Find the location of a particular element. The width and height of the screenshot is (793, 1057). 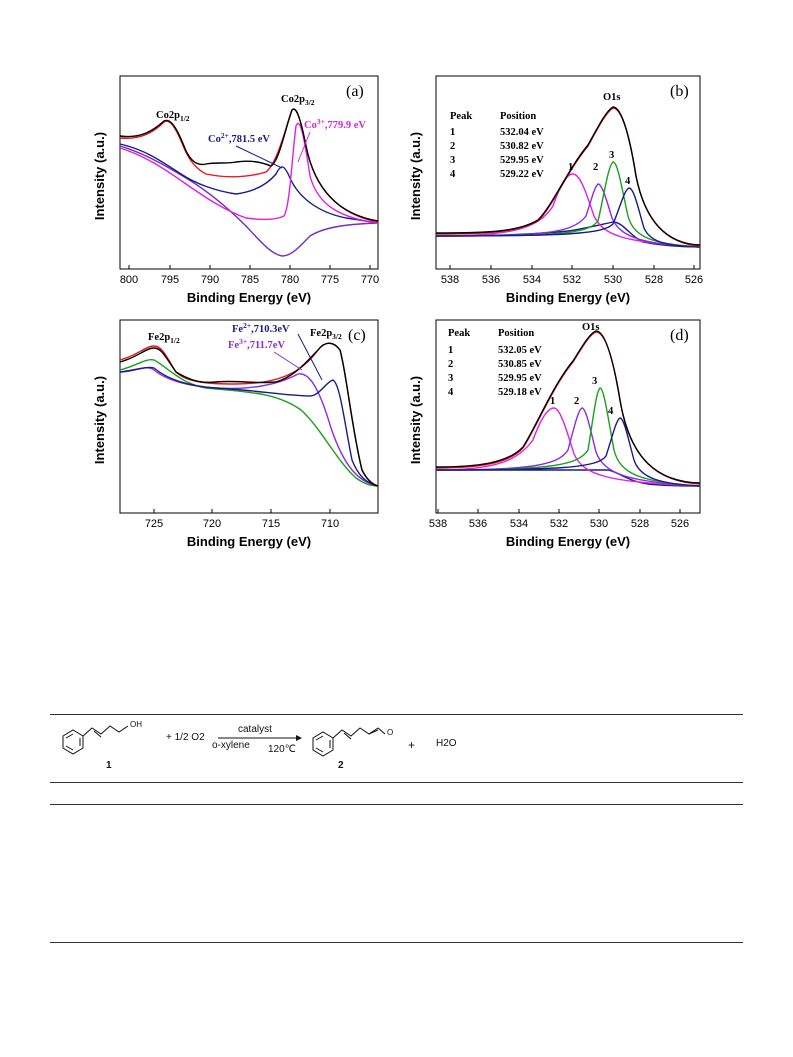

fe2p12-label: Fe2p1/2 is located at coordinates (164, 338).